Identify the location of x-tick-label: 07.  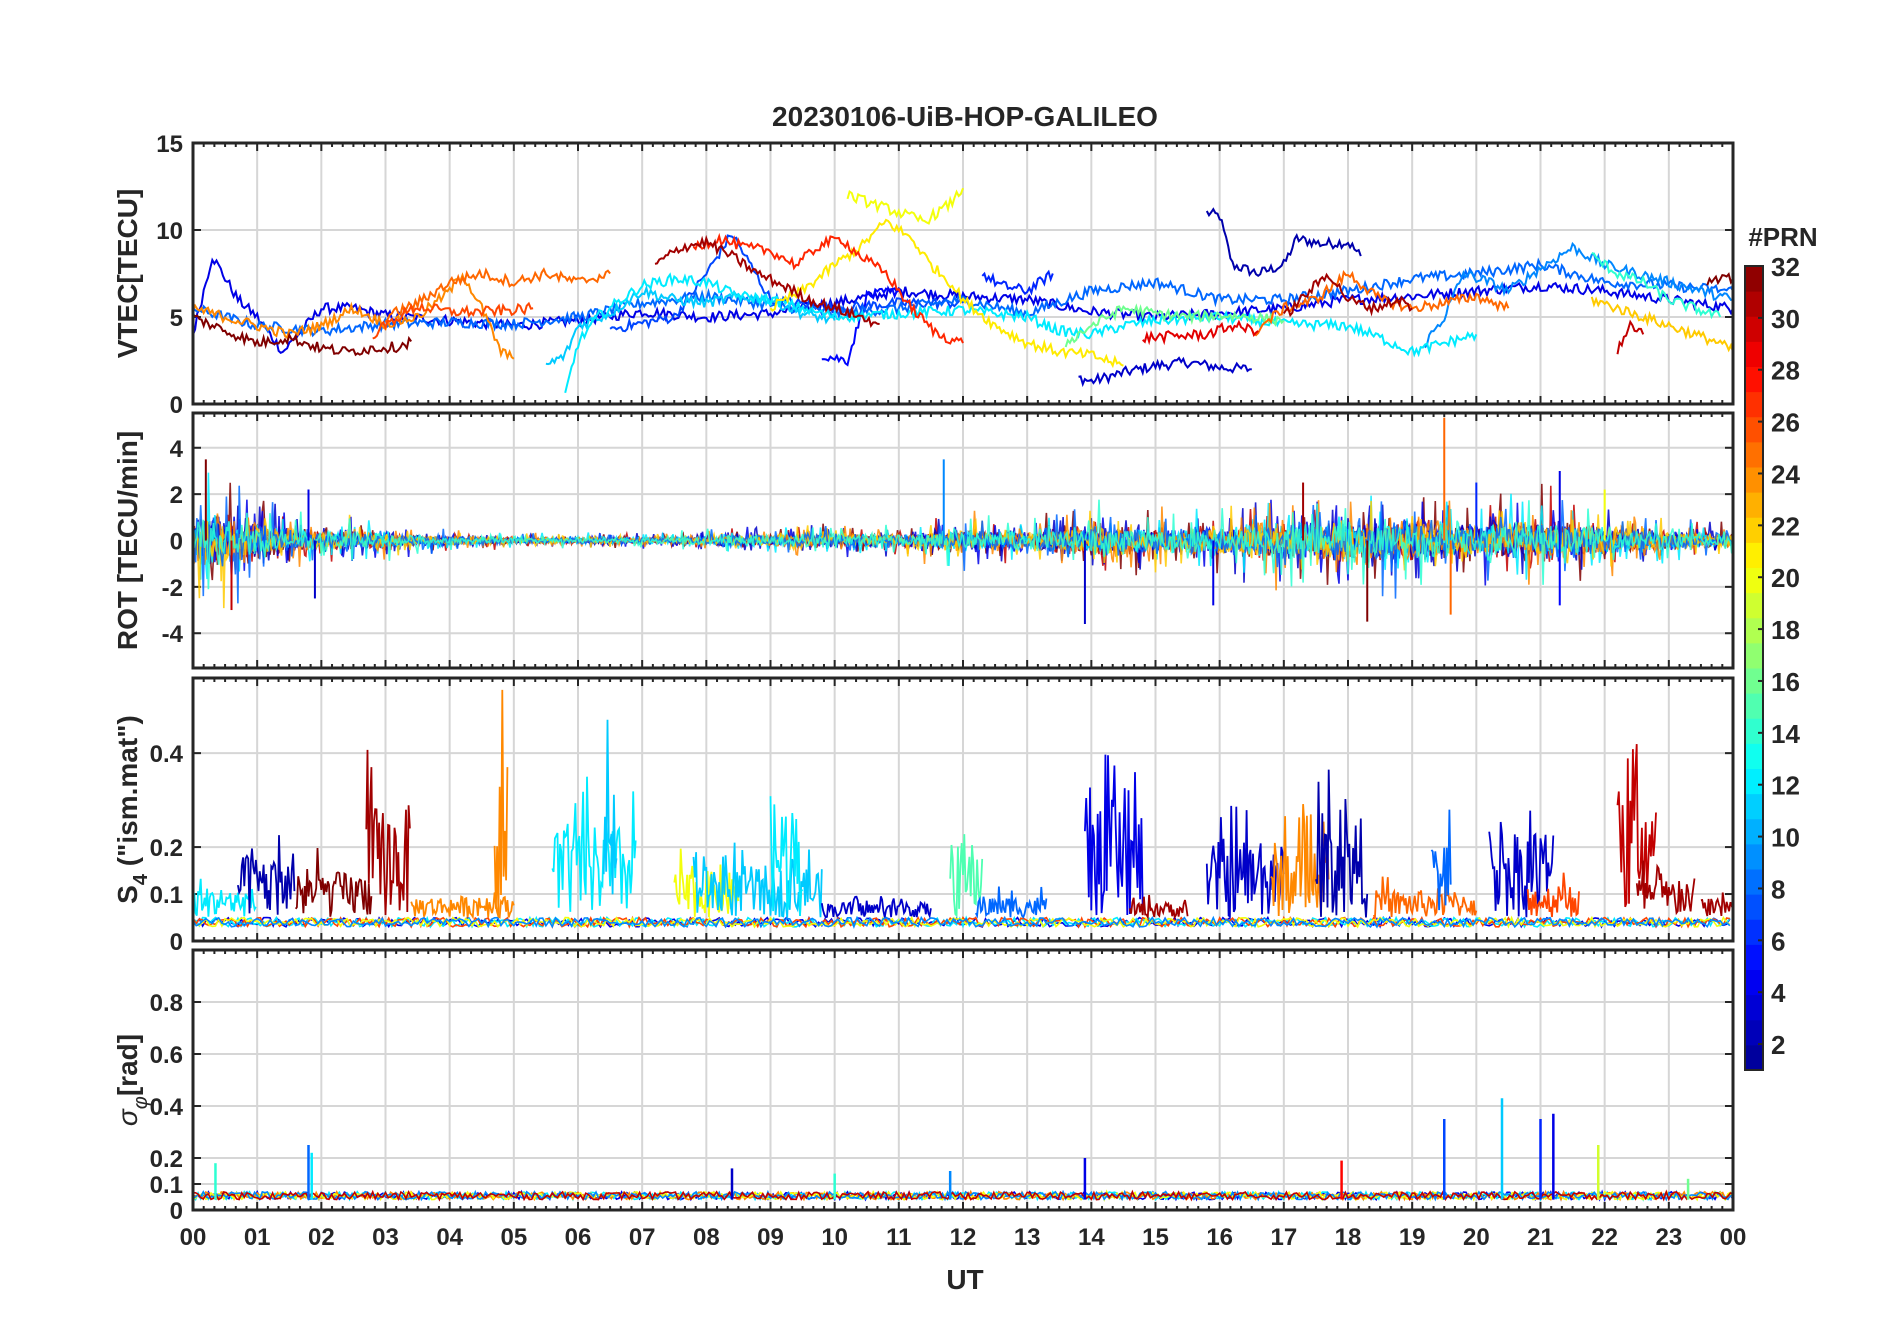
(642, 1237).